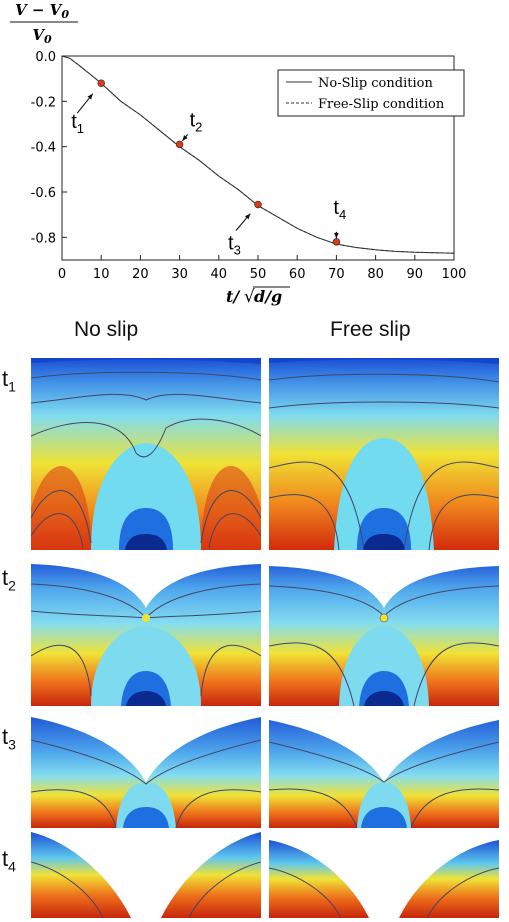 The width and height of the screenshot is (509, 922). I want to click on marker-t2, so click(179, 144).